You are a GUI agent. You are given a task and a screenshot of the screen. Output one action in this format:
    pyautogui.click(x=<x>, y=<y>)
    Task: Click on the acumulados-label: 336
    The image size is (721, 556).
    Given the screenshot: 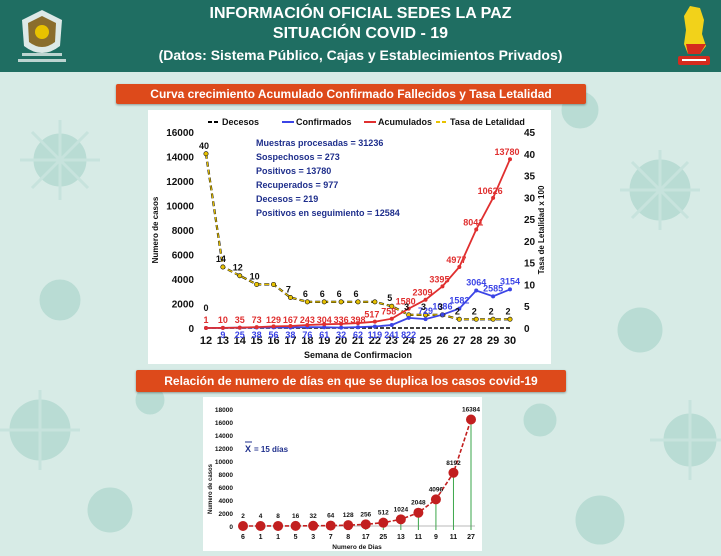 What is the action you would take?
    pyautogui.click(x=341, y=320)
    